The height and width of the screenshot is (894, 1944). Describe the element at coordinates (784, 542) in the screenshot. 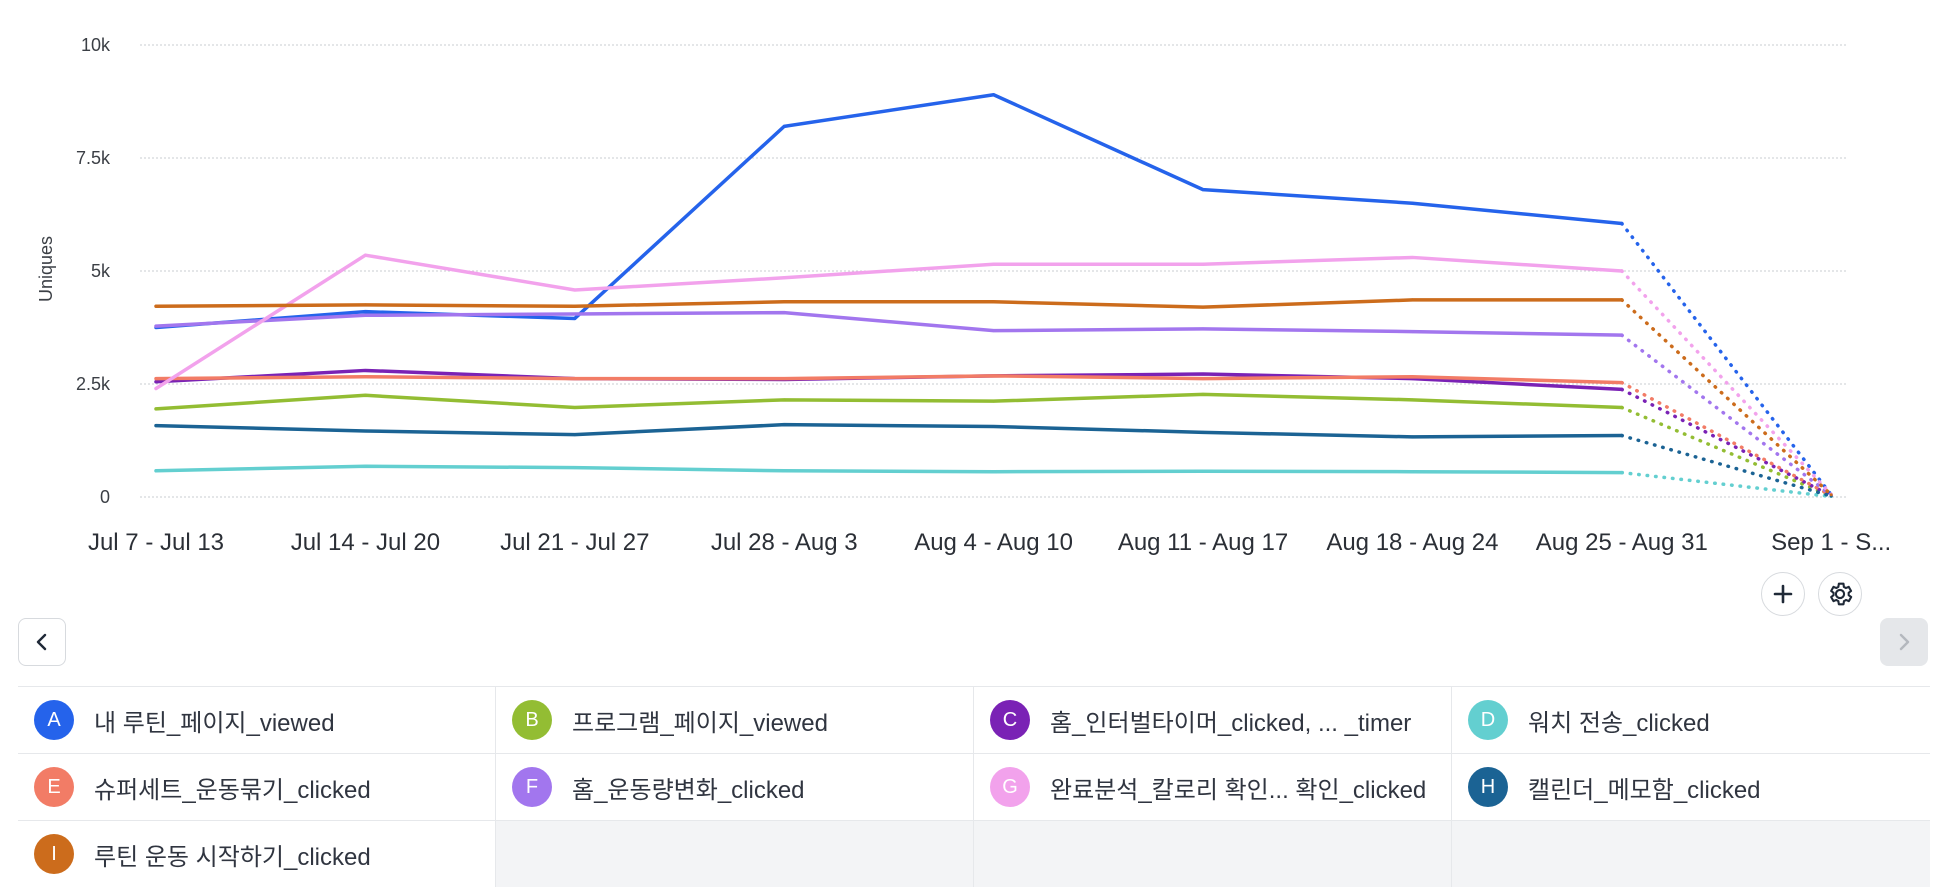

I see `x-tick-label: Jul 28 - Aug 3` at that location.